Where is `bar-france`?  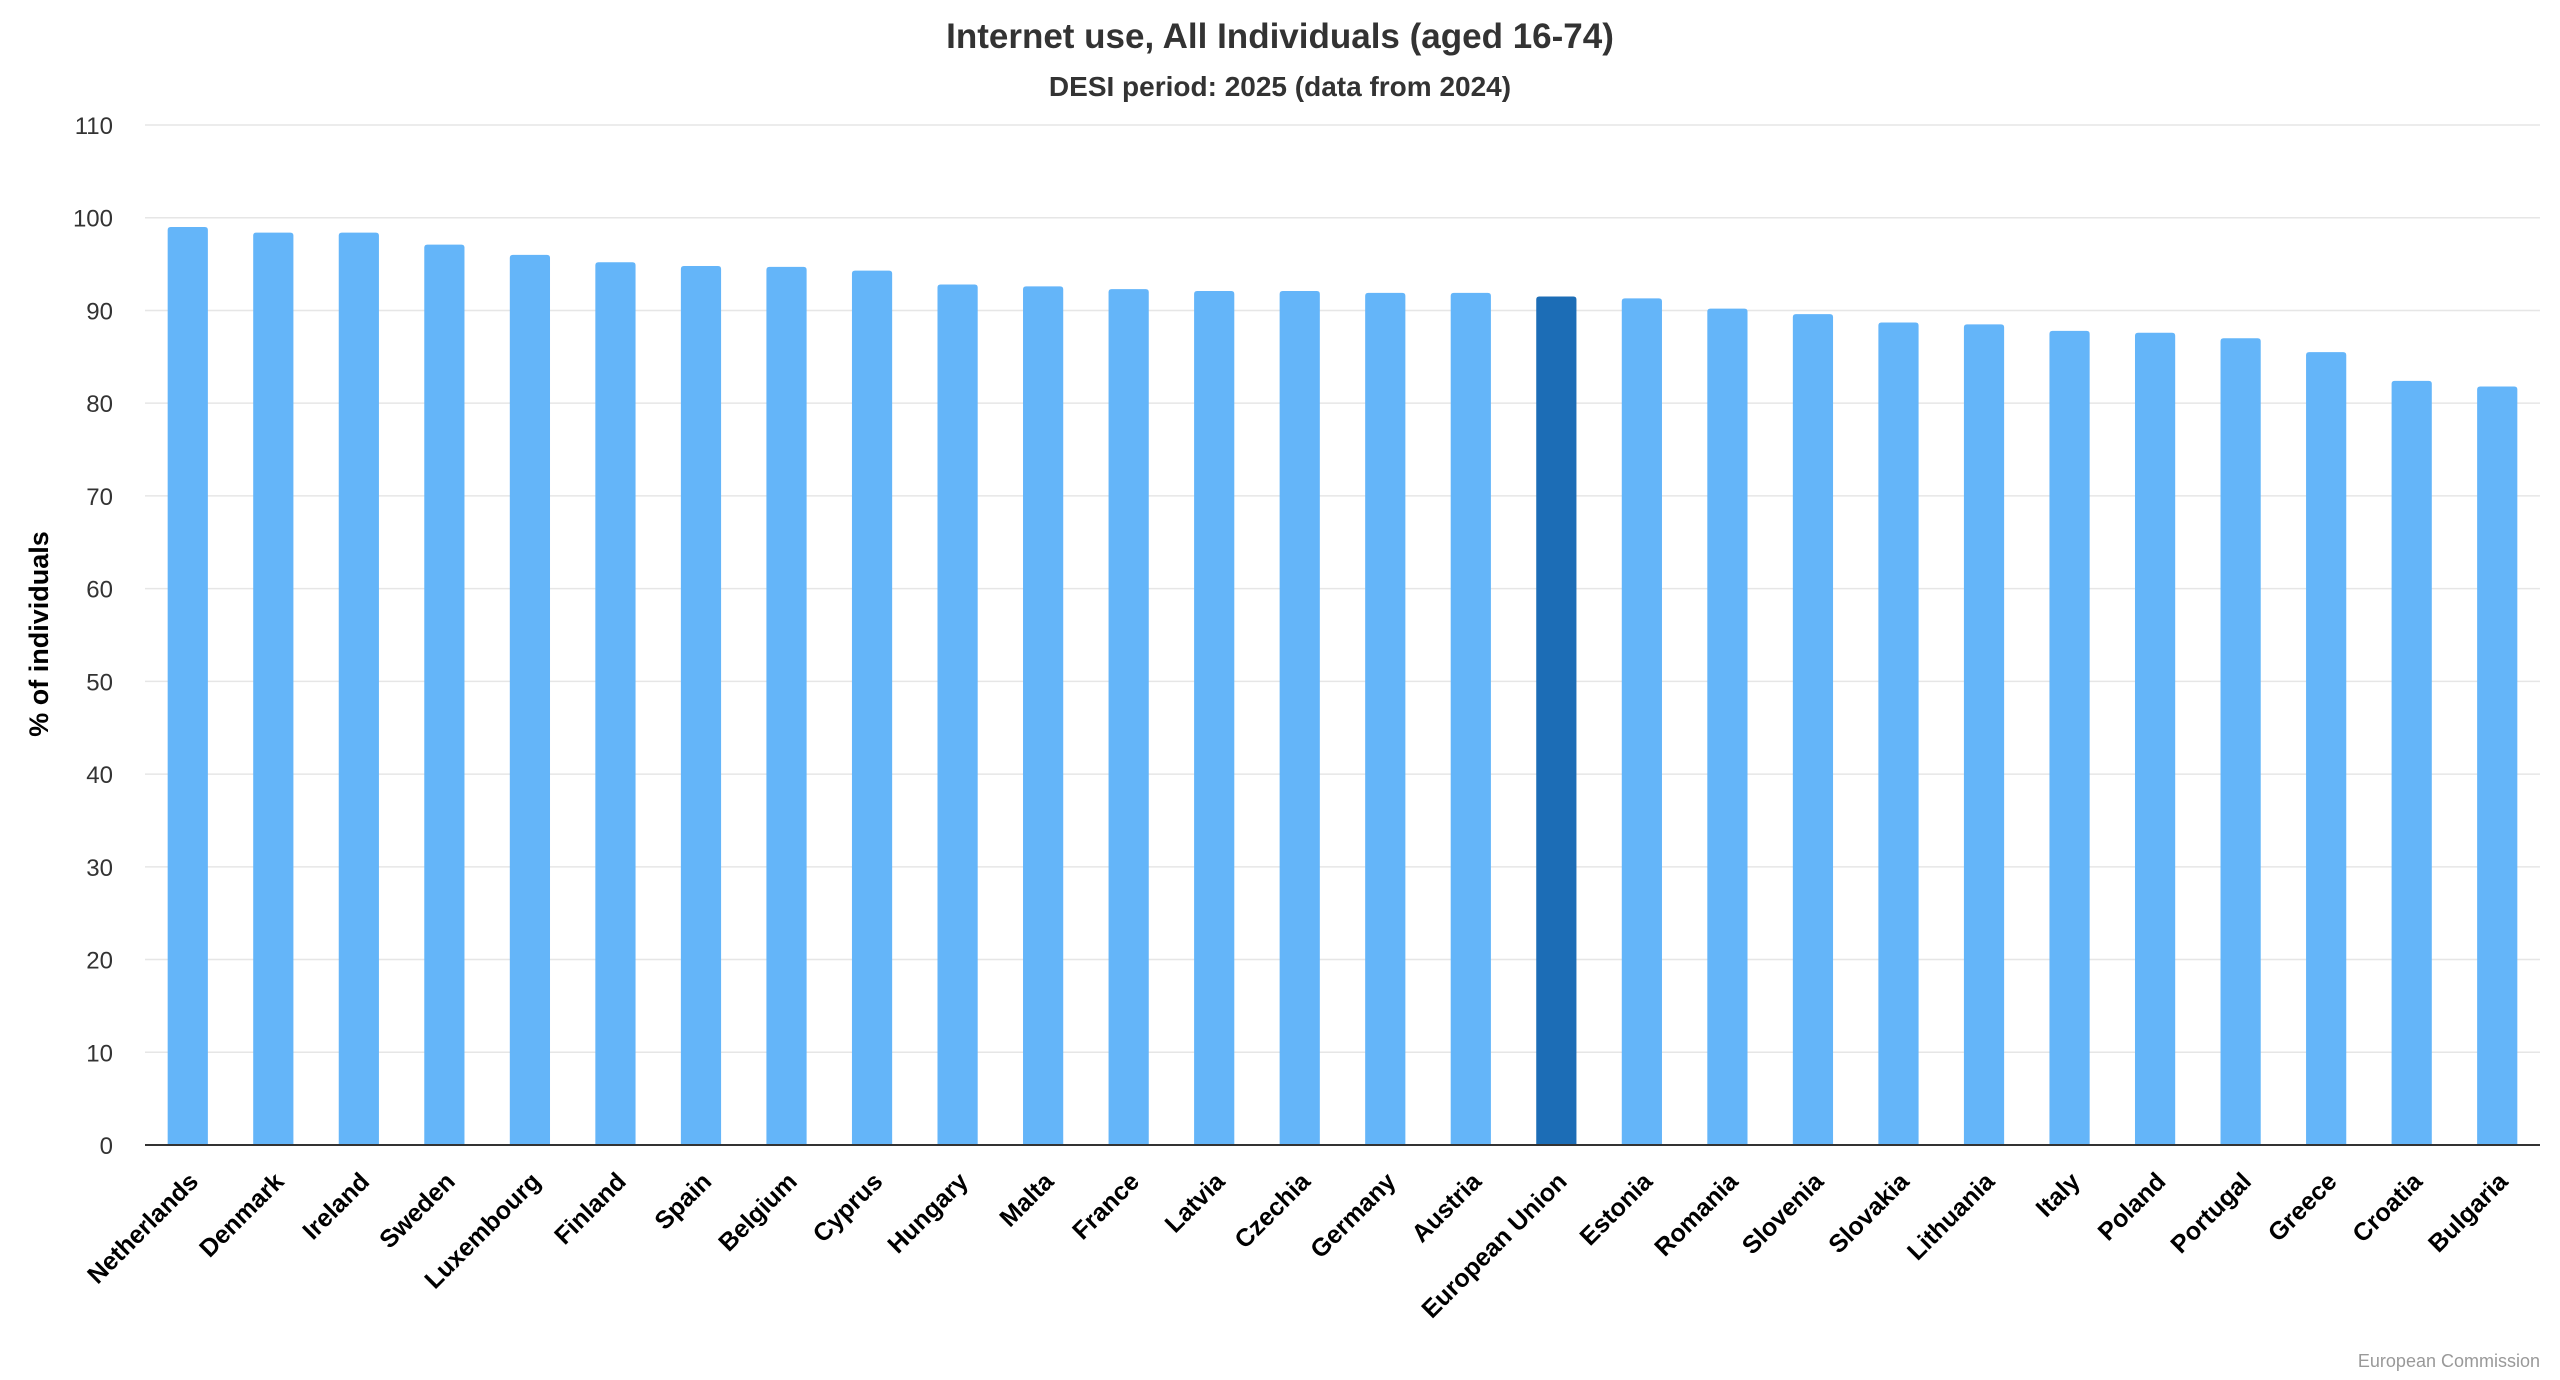 bar-france is located at coordinates (1128, 717).